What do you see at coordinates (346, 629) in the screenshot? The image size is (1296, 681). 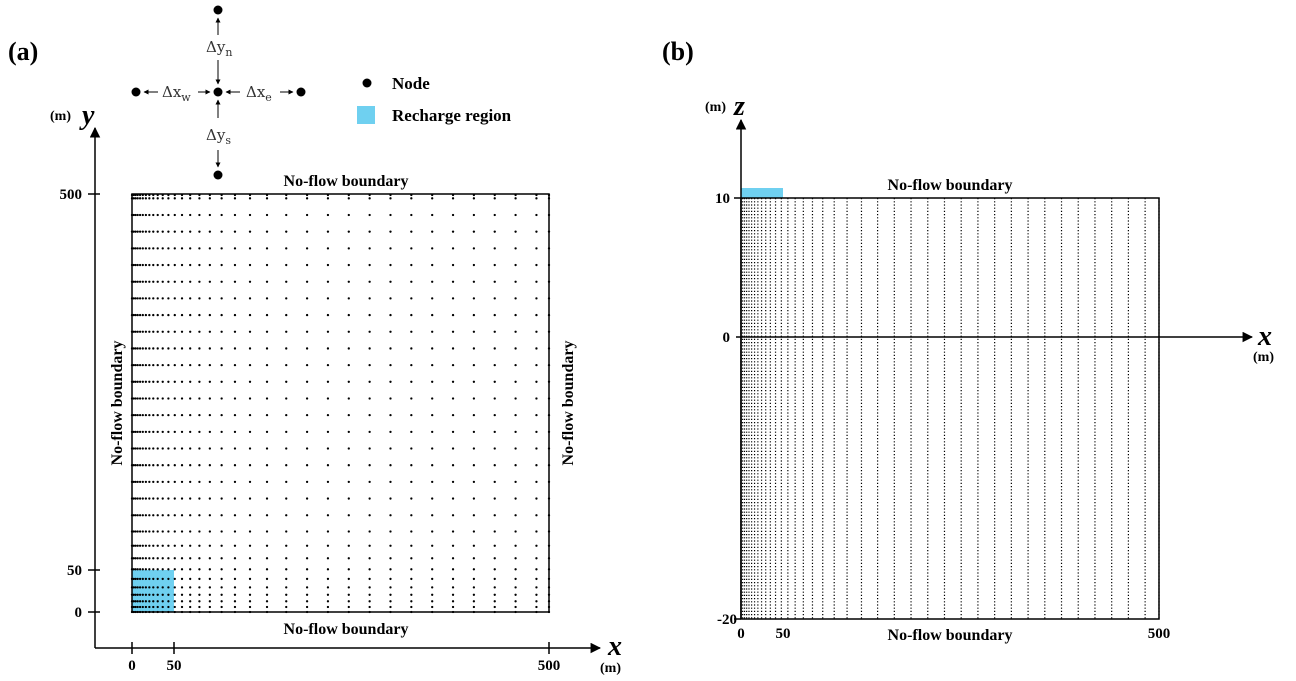 I see `bottom-boundary-a: No-flow boundary` at bounding box center [346, 629].